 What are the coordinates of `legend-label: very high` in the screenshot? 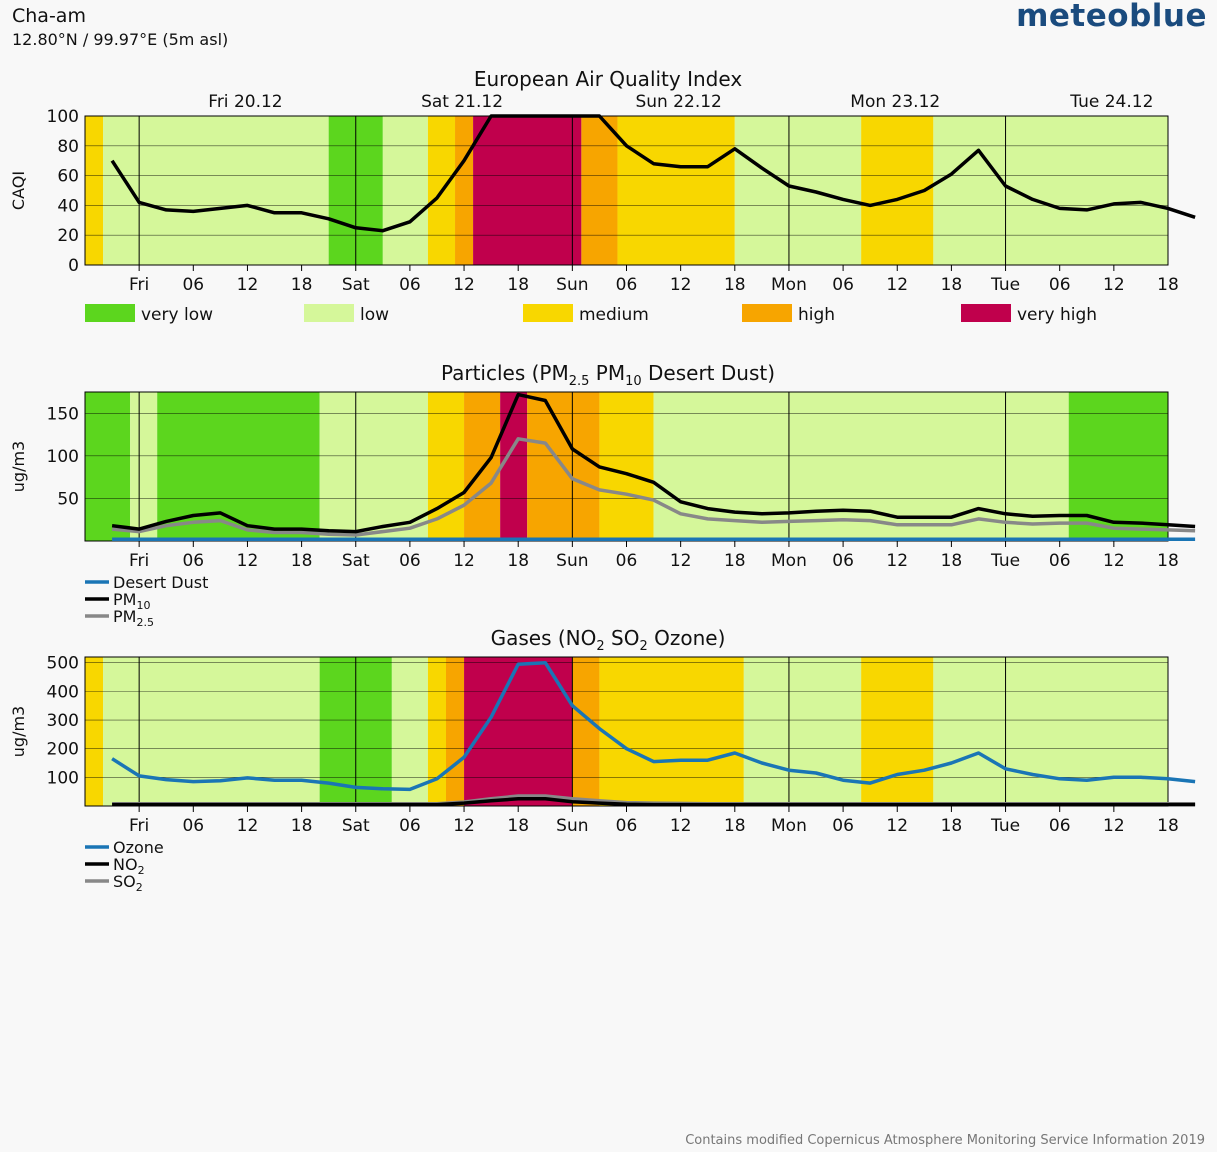 It's located at (1057, 315).